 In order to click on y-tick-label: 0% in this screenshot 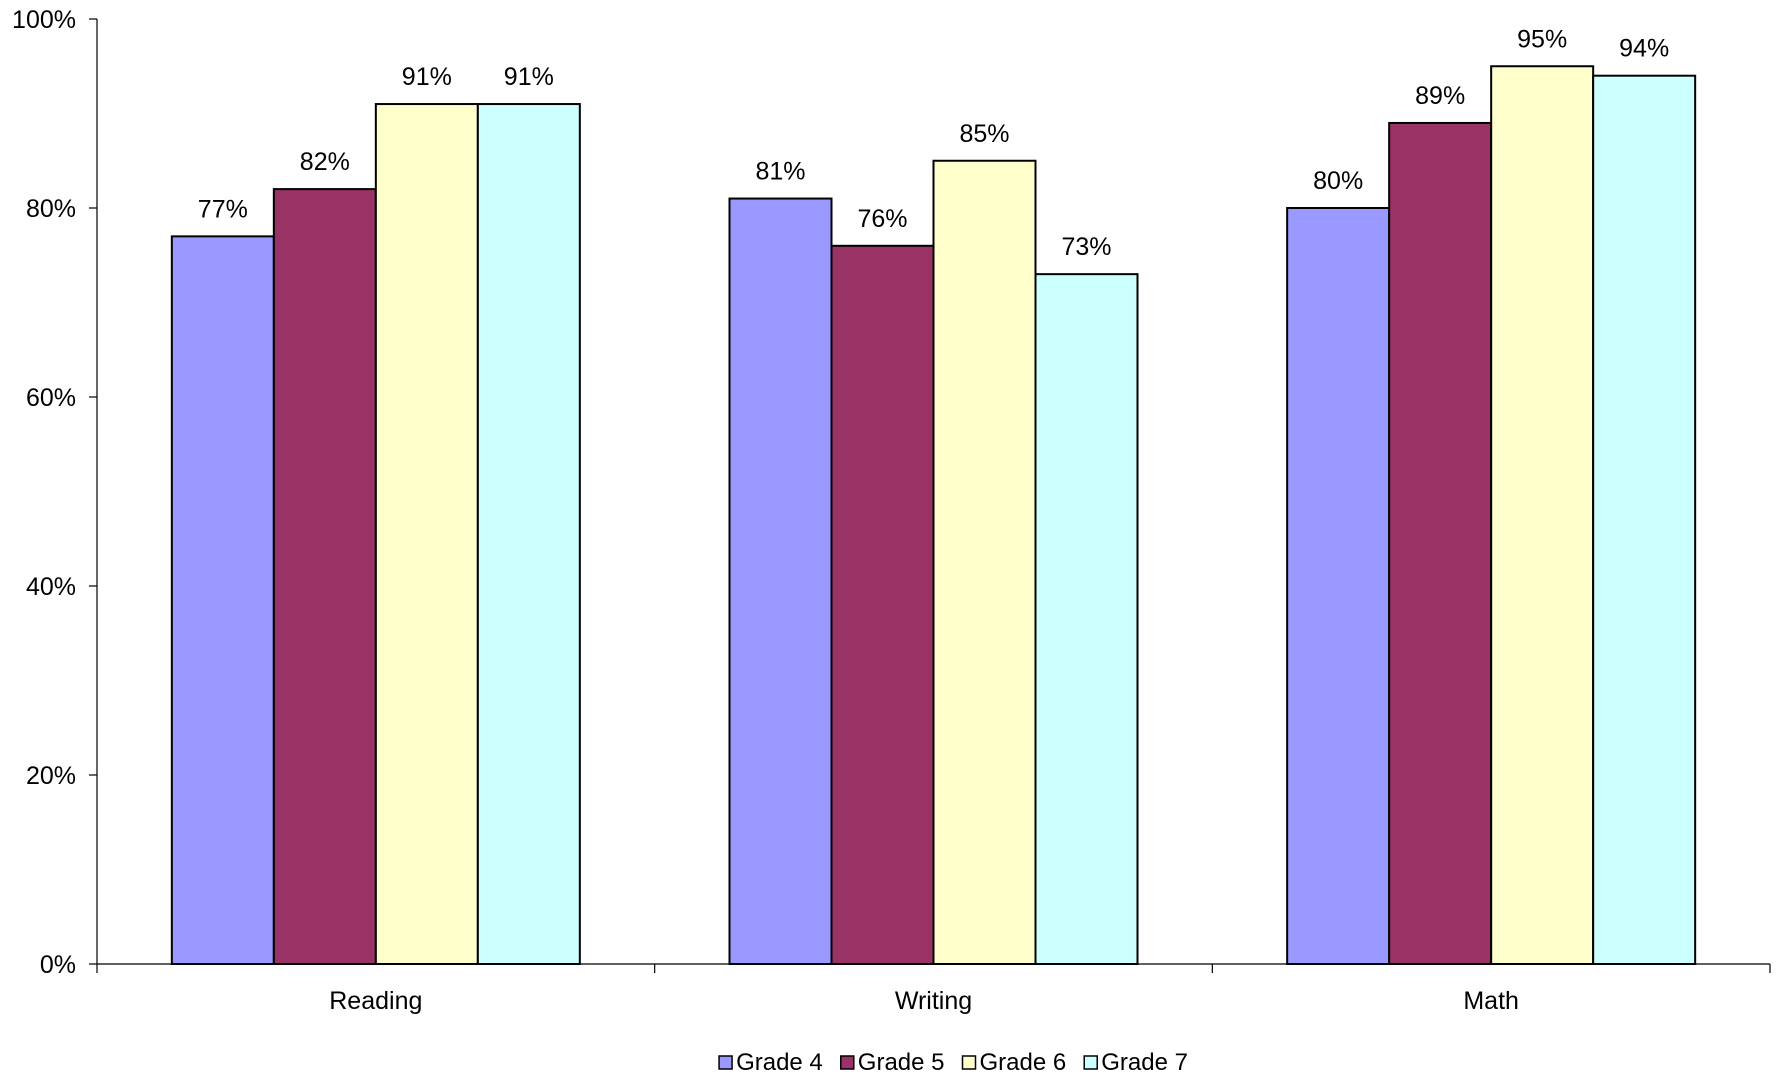, I will do `click(58, 965)`.